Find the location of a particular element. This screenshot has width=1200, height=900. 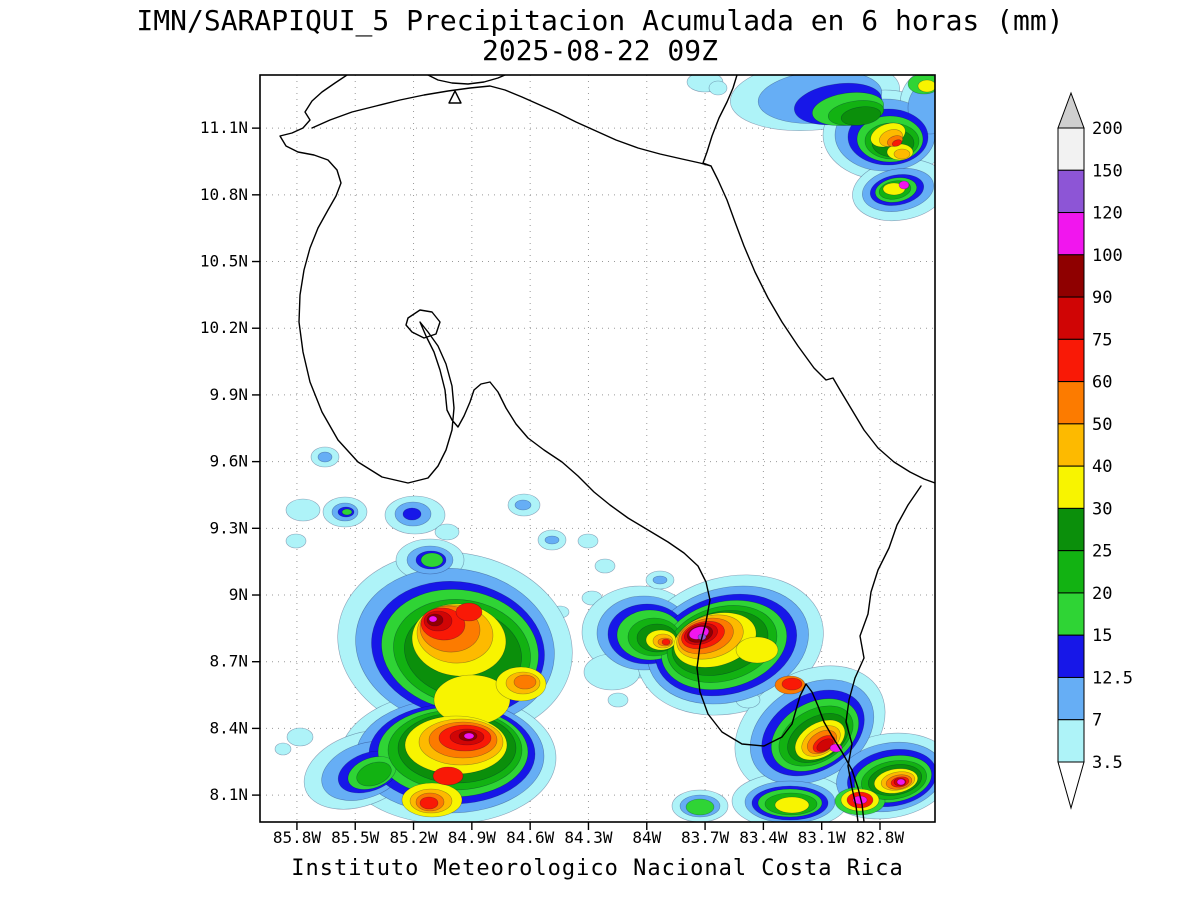

colorbar-label: 12.5 is located at coordinates (1112, 678).